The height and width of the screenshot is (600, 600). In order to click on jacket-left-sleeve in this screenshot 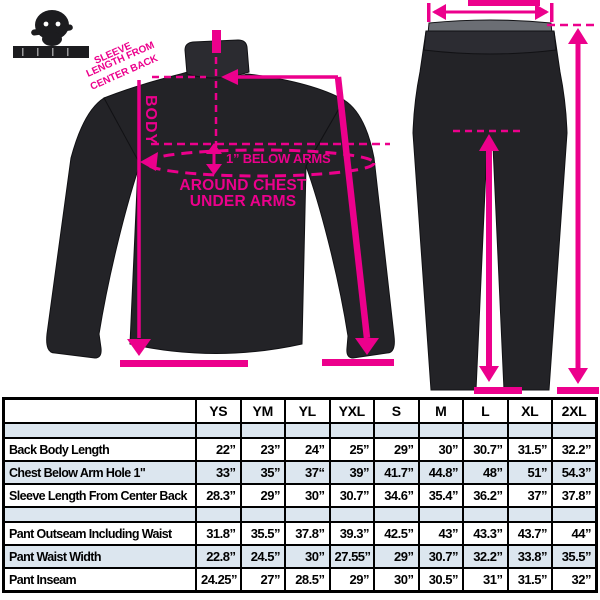, I will do `click(93, 228)`.